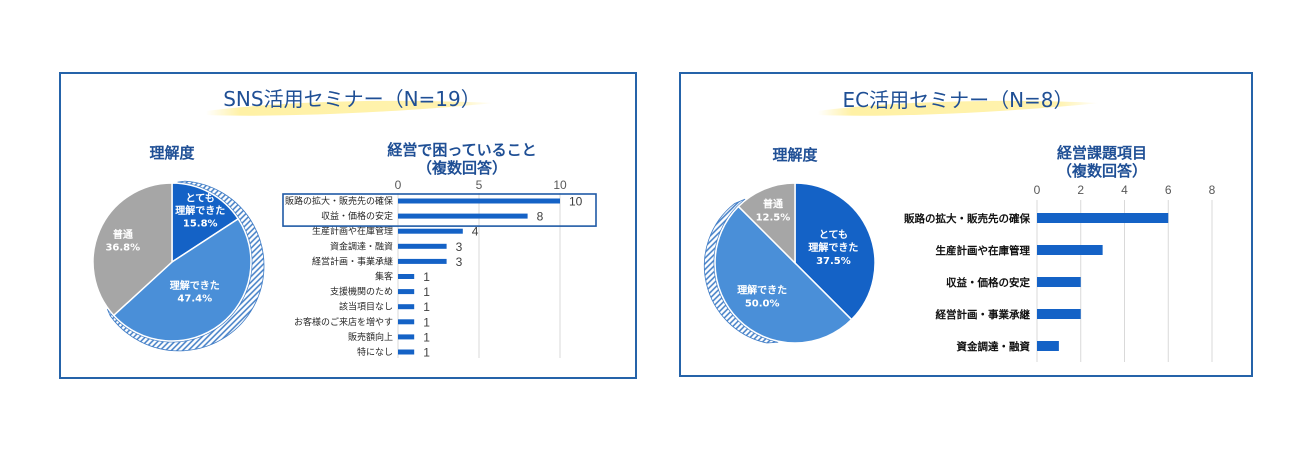 The height and width of the screenshot is (456, 1310). I want to click on data-label: 4, so click(475, 232).